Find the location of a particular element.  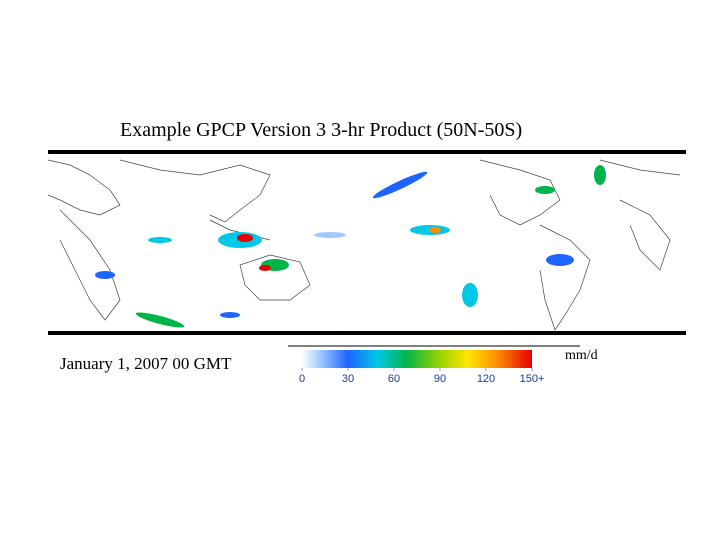

colorbar-ticks: 0 30 60 90 120 150+ is located at coordinates (421, 376).